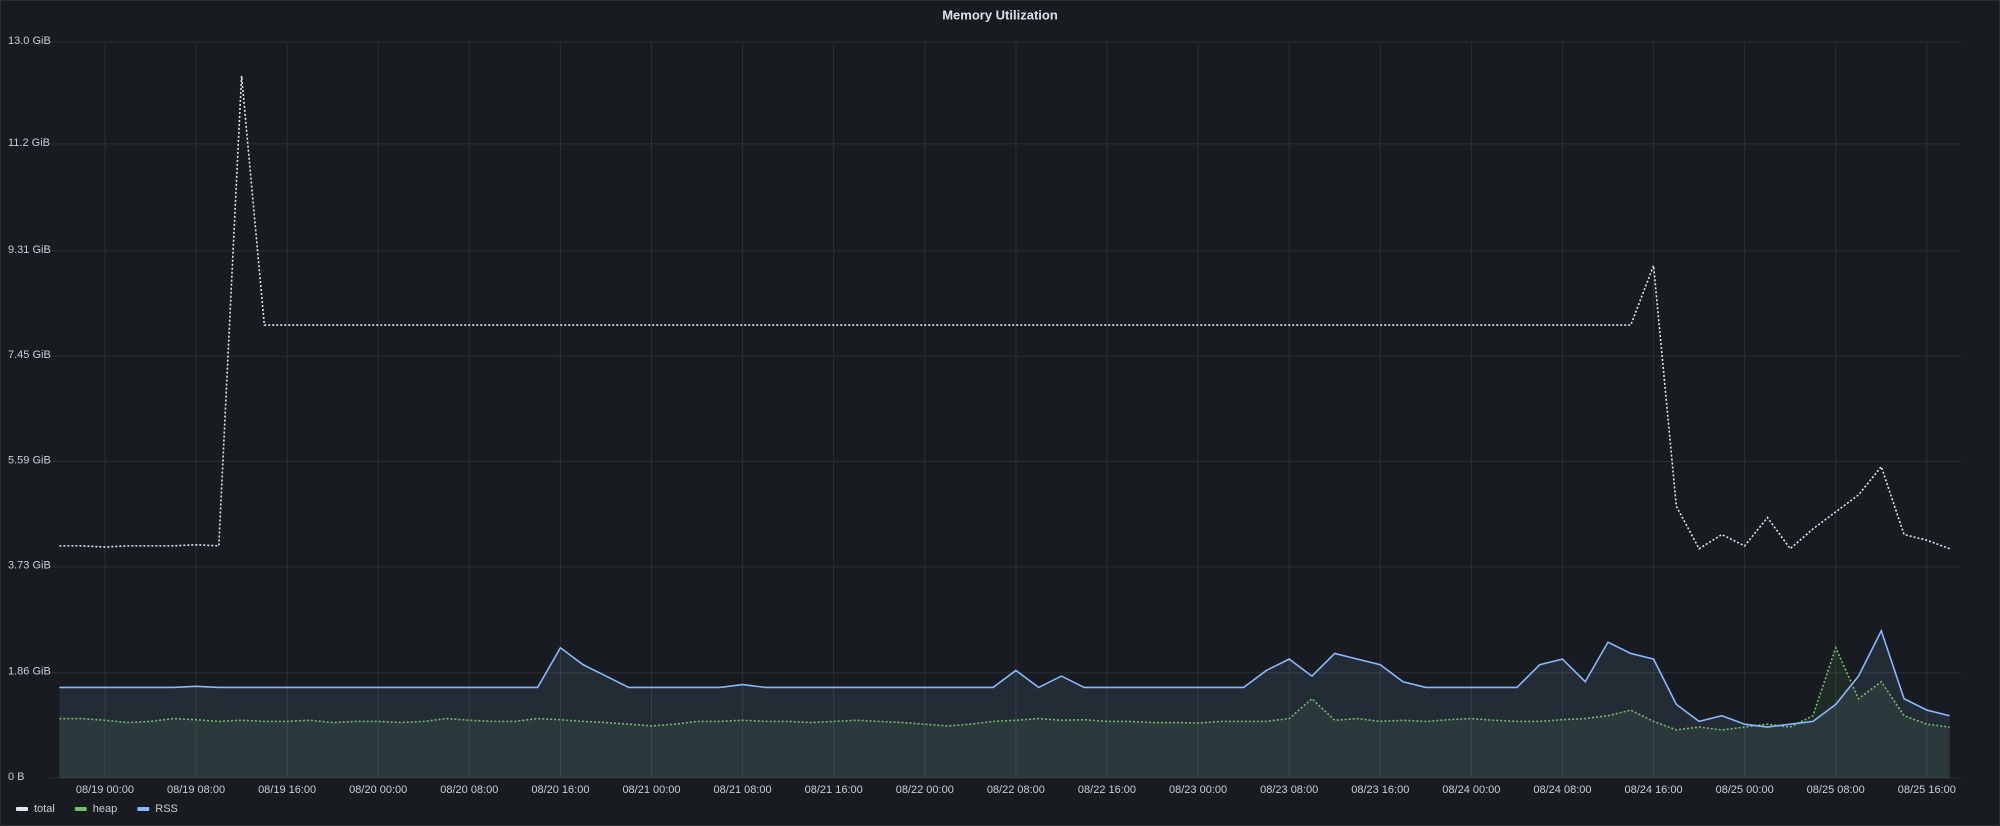  What do you see at coordinates (196, 790) in the screenshot?
I see `x-tick-label: 08/19 08:00` at bounding box center [196, 790].